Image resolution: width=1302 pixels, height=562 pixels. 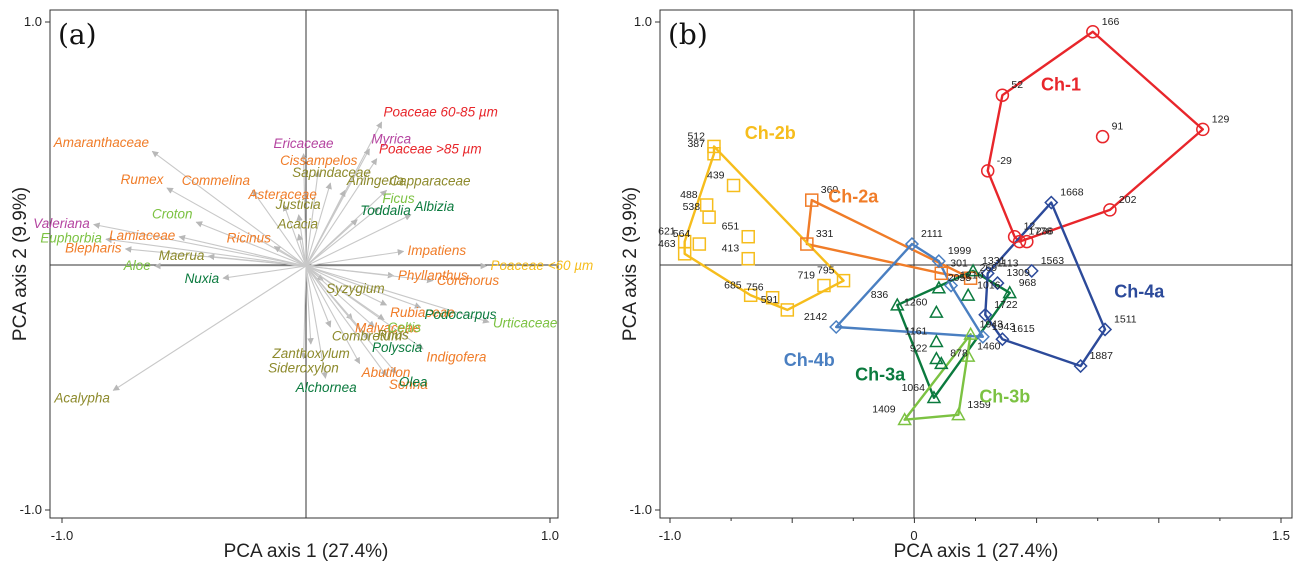 What do you see at coordinates (456, 356) in the screenshot?
I see `taxon-label-indigofera: Indigofera` at bounding box center [456, 356].